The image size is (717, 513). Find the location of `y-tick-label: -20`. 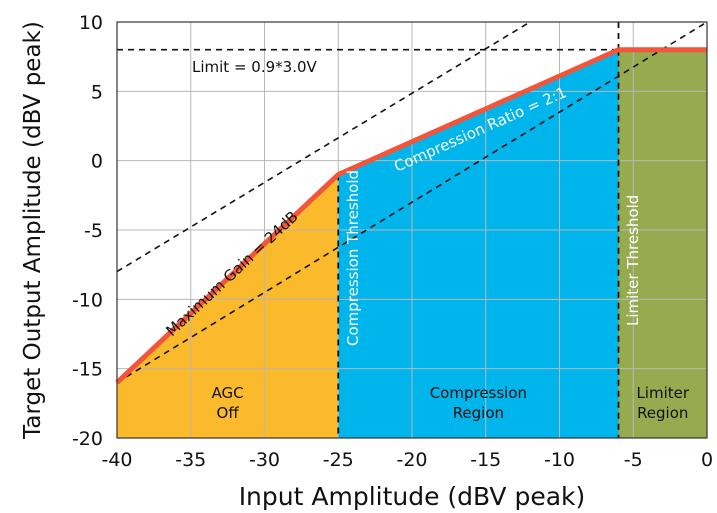

y-tick-label: -20 is located at coordinates (87, 439).